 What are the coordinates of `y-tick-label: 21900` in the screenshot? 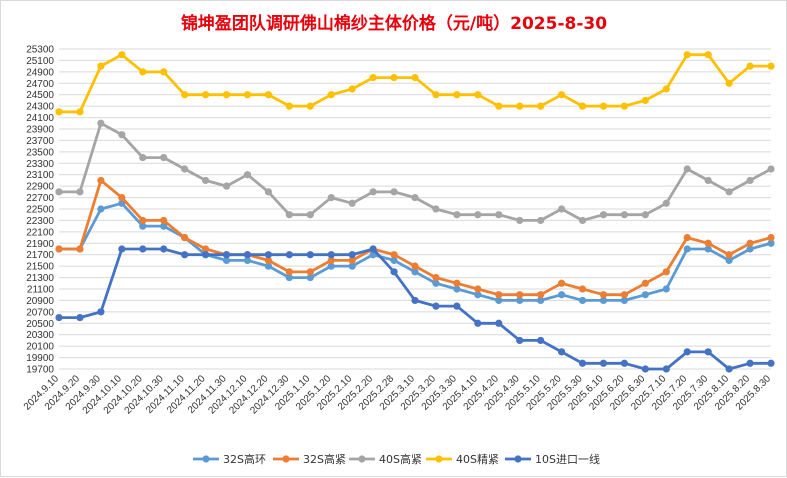 It's located at (40, 244).